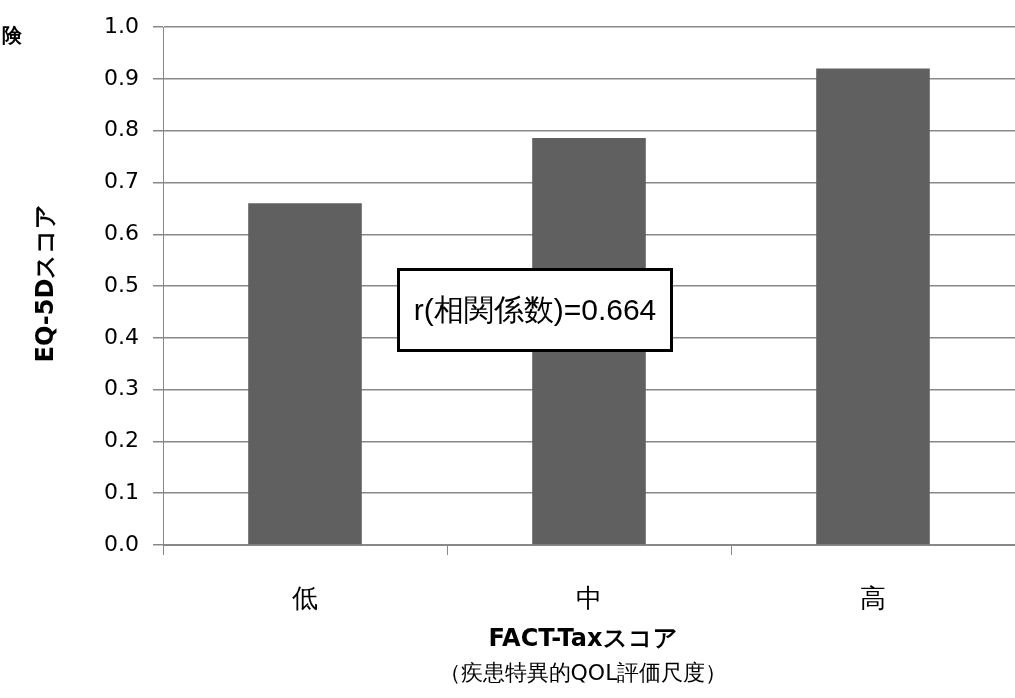  Describe the element at coordinates (121, 181) in the screenshot. I see `y-tick-label: 0.7` at that location.